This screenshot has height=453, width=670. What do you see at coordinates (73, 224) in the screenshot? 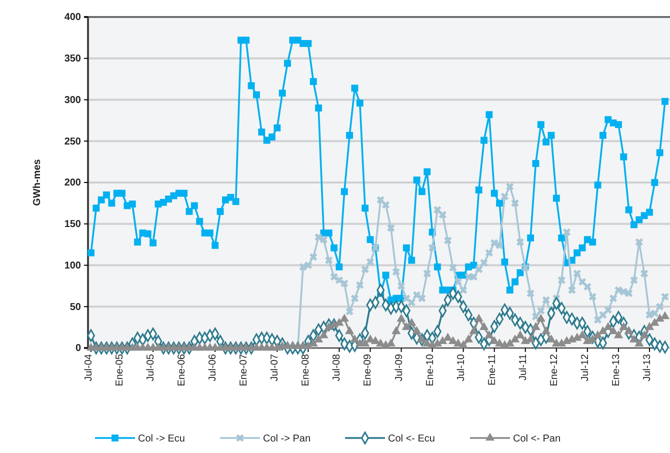
I see `y-tick-label: 150` at bounding box center [73, 224].